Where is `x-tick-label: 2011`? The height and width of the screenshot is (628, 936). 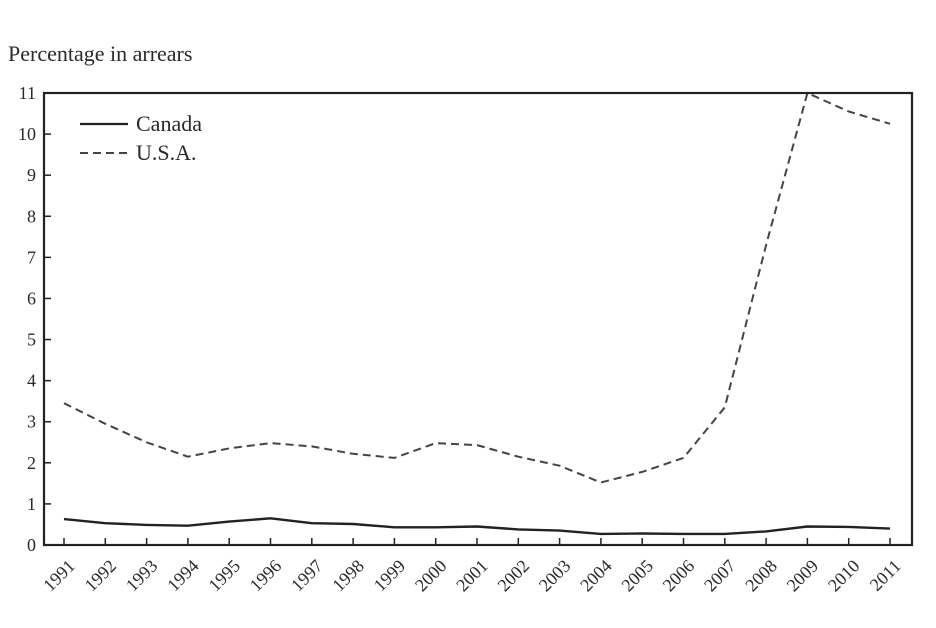 x-tick-label: 2011 is located at coordinates (885, 575).